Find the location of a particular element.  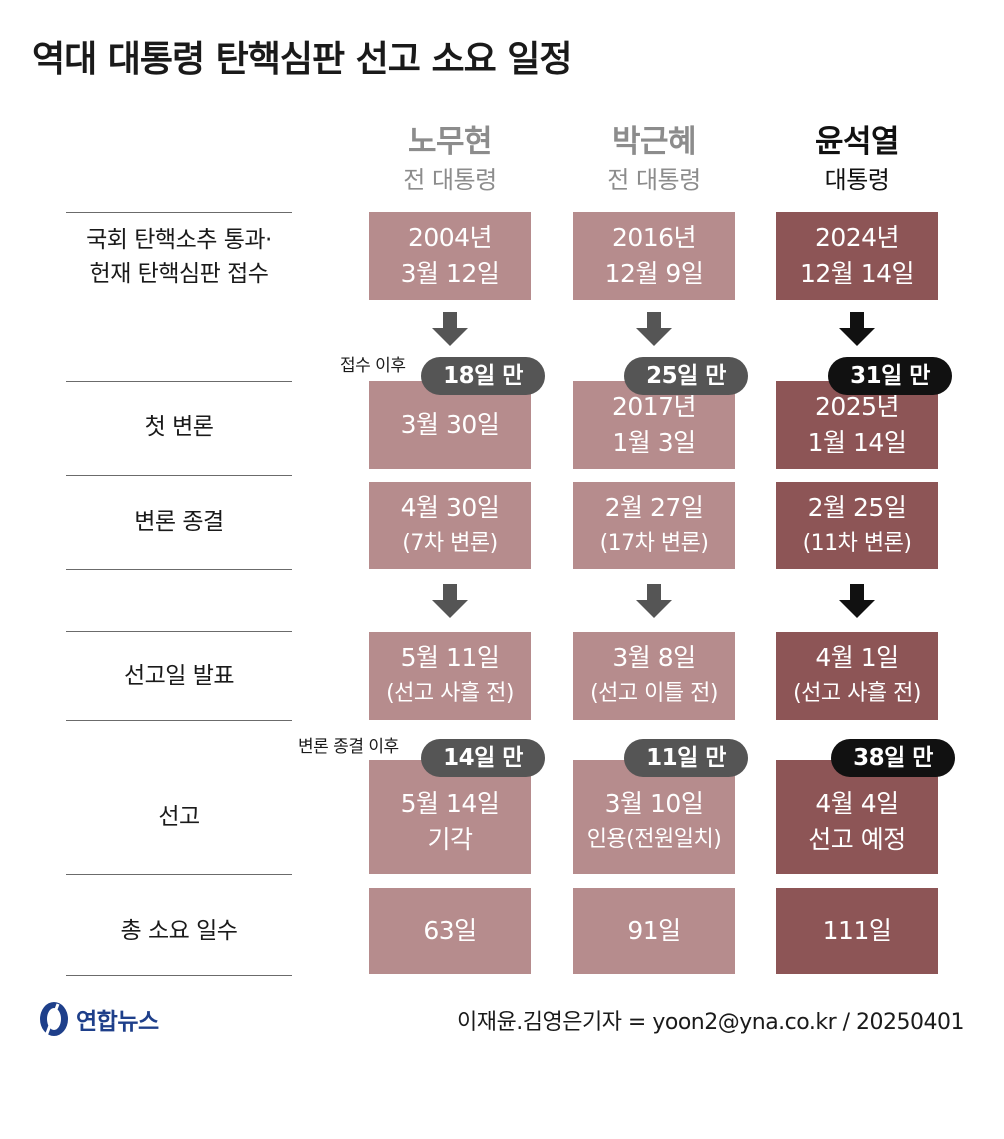

yonhap-logo: 연합뉴스 is located at coordinates (98, 1019).